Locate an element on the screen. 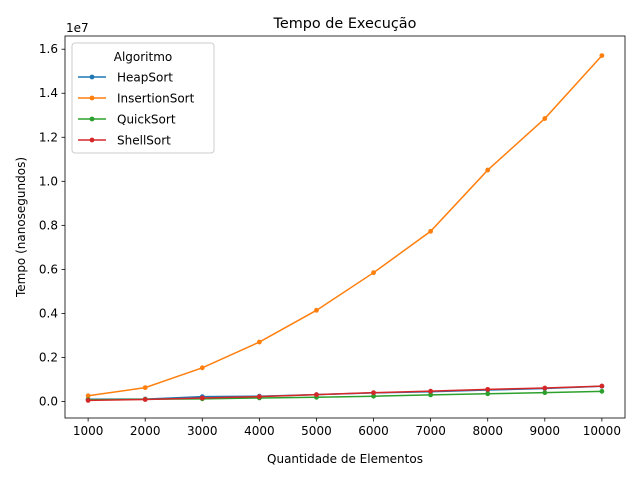  x-tick-label: 1000 is located at coordinates (88, 431).